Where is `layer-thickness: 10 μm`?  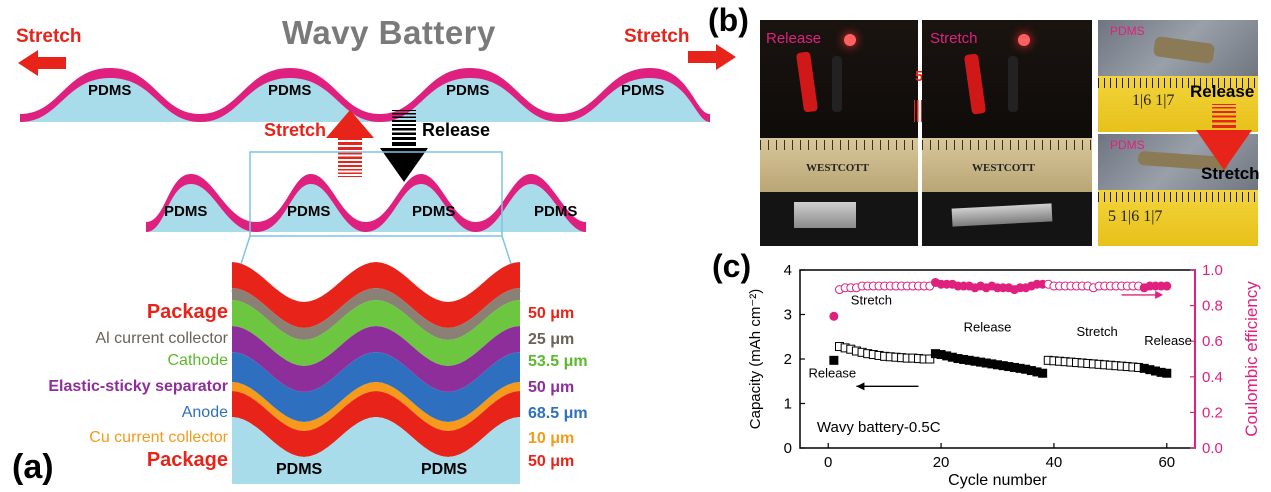 layer-thickness: 10 μm is located at coordinates (551, 438).